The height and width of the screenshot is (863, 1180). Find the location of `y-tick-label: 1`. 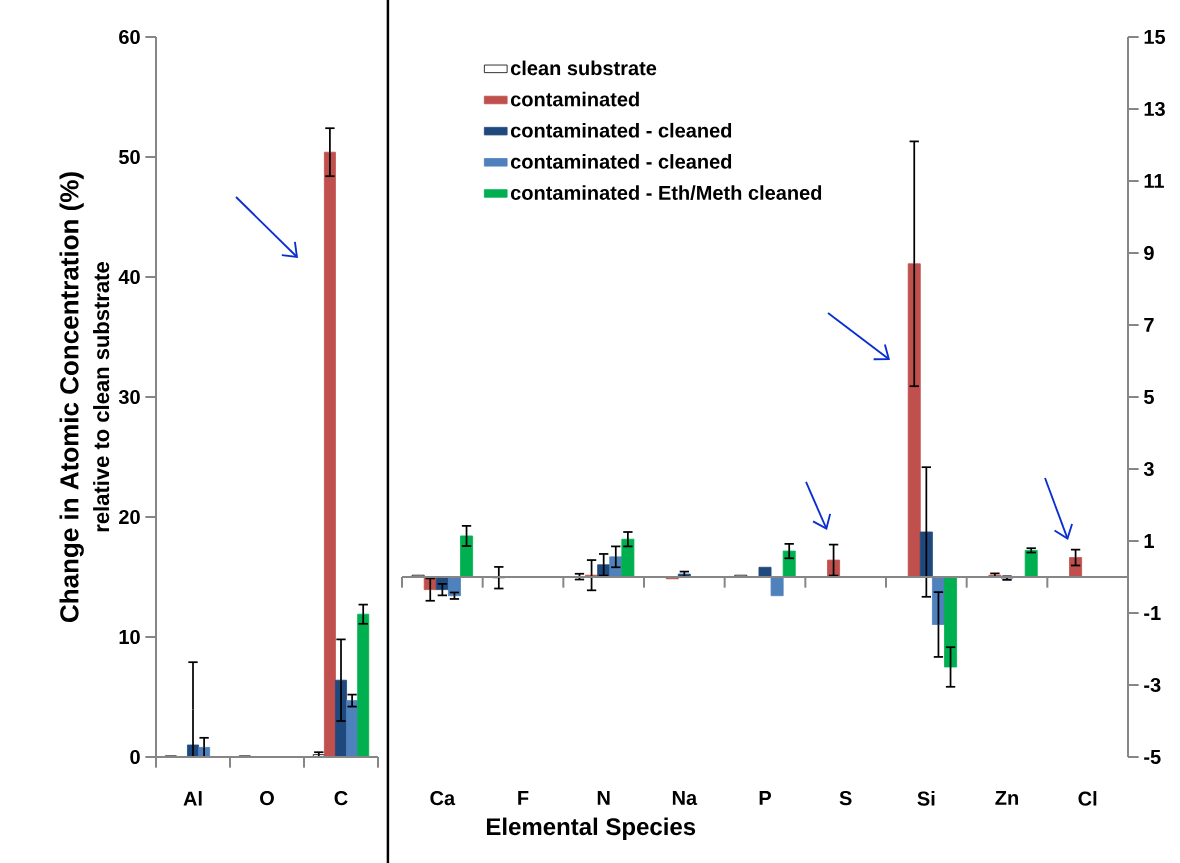

y-tick-label: 1 is located at coordinates (1149, 541).